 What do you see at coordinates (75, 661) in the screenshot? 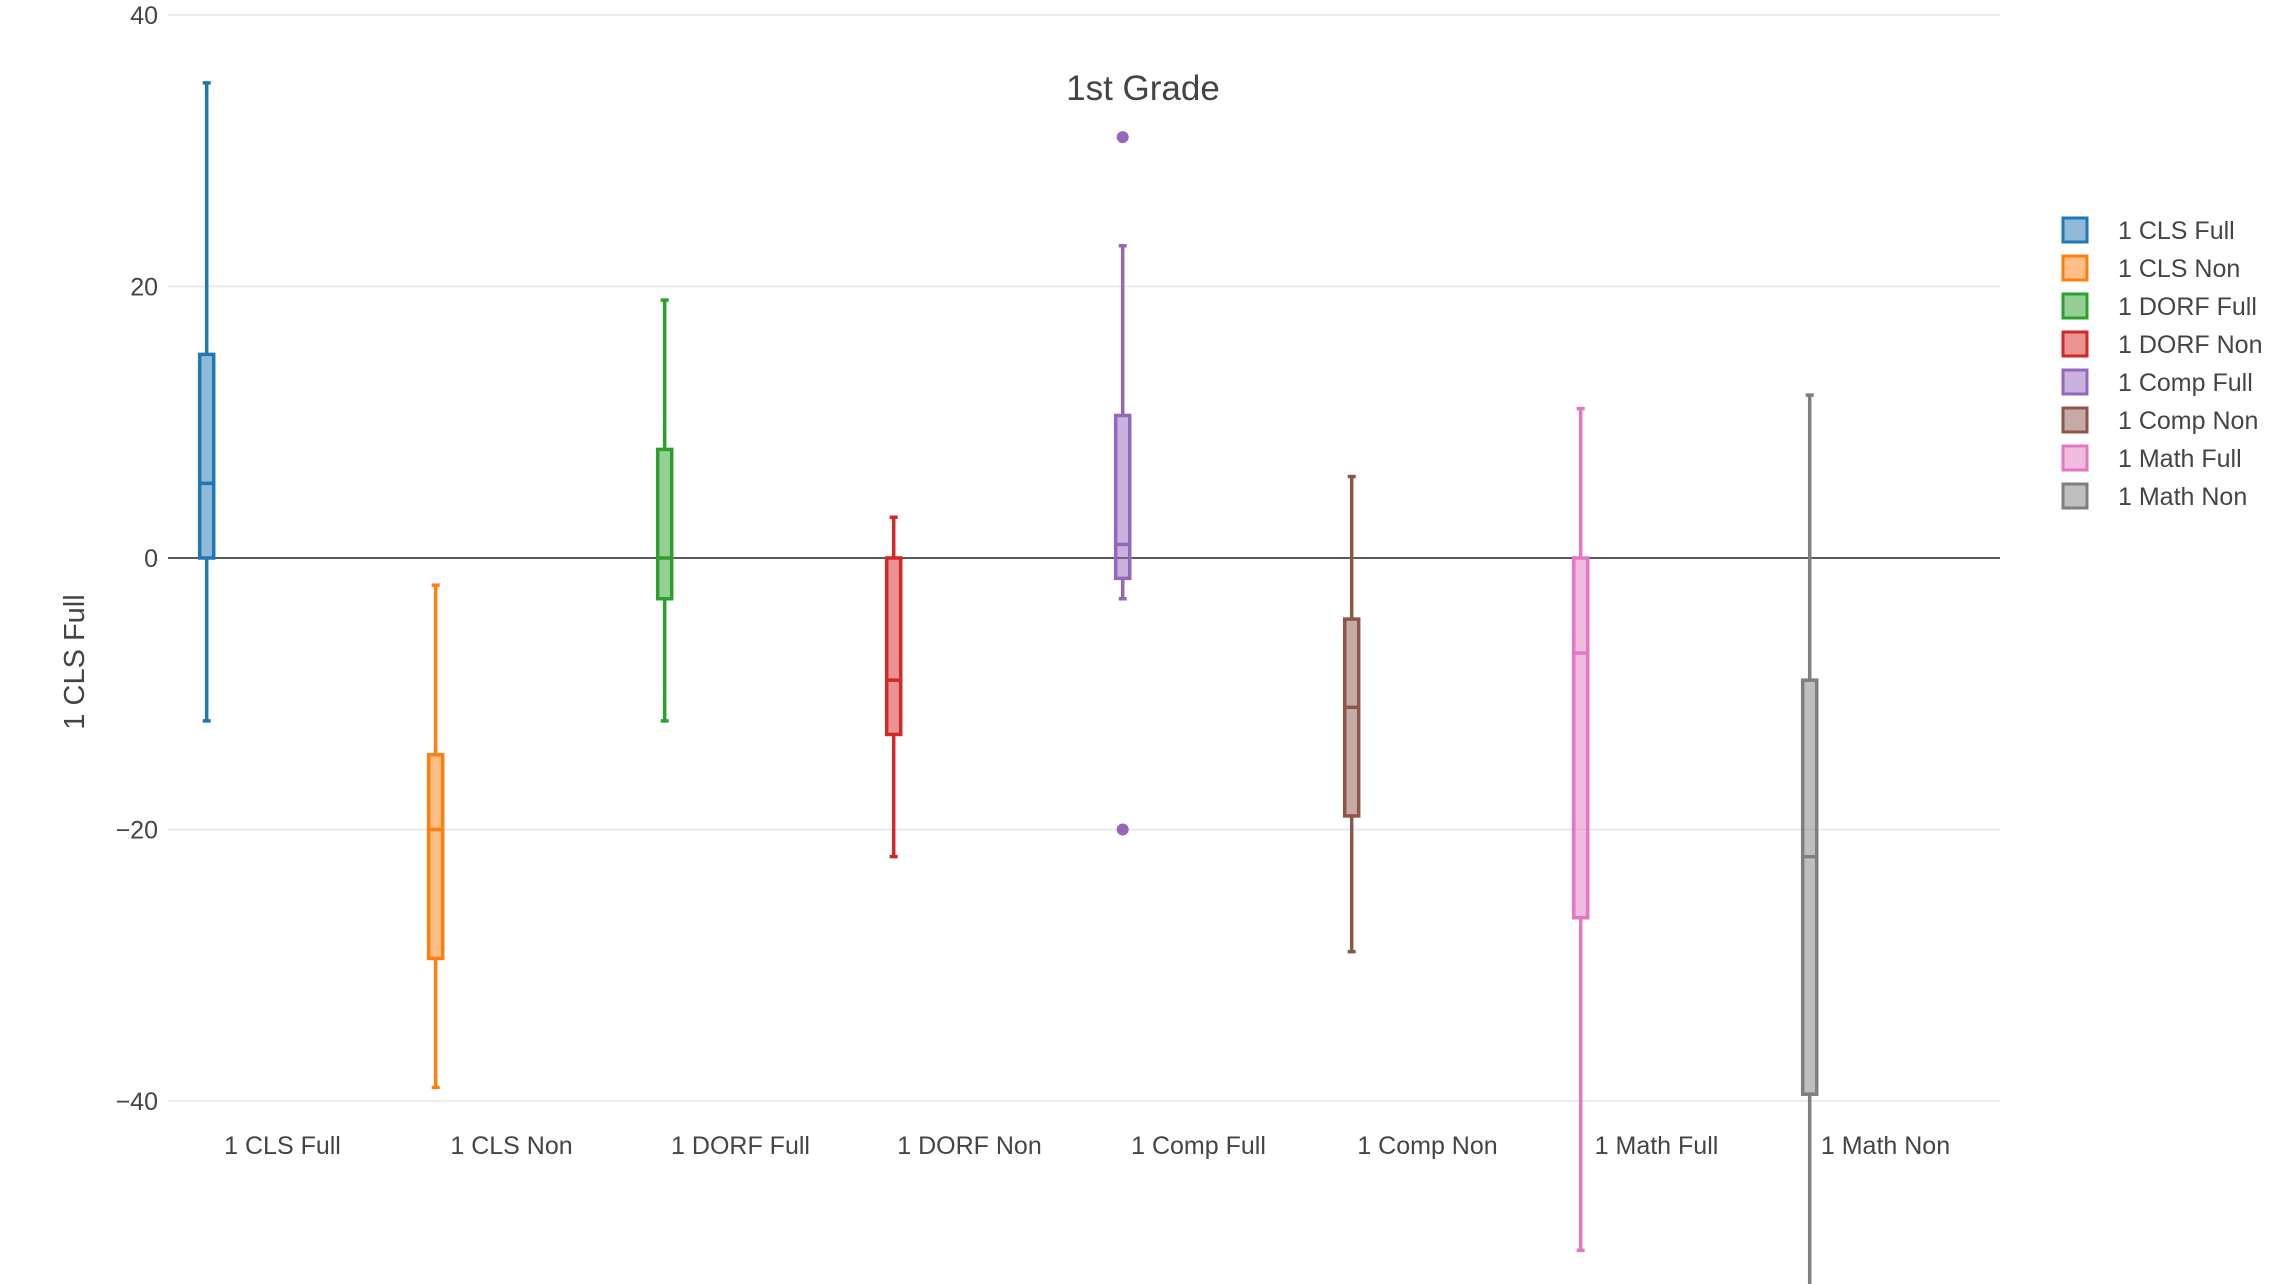
I see `y-axis-title: 1 CLS Full` at bounding box center [75, 661].